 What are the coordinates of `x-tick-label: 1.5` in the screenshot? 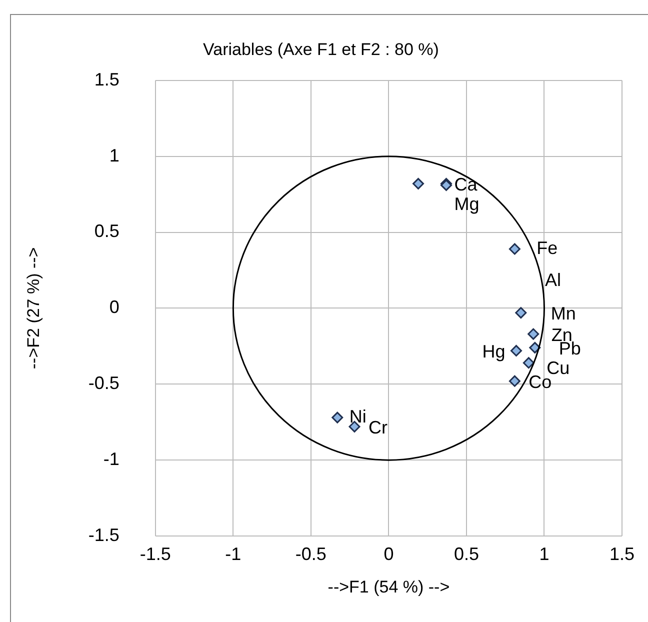 It's located at (622, 554).